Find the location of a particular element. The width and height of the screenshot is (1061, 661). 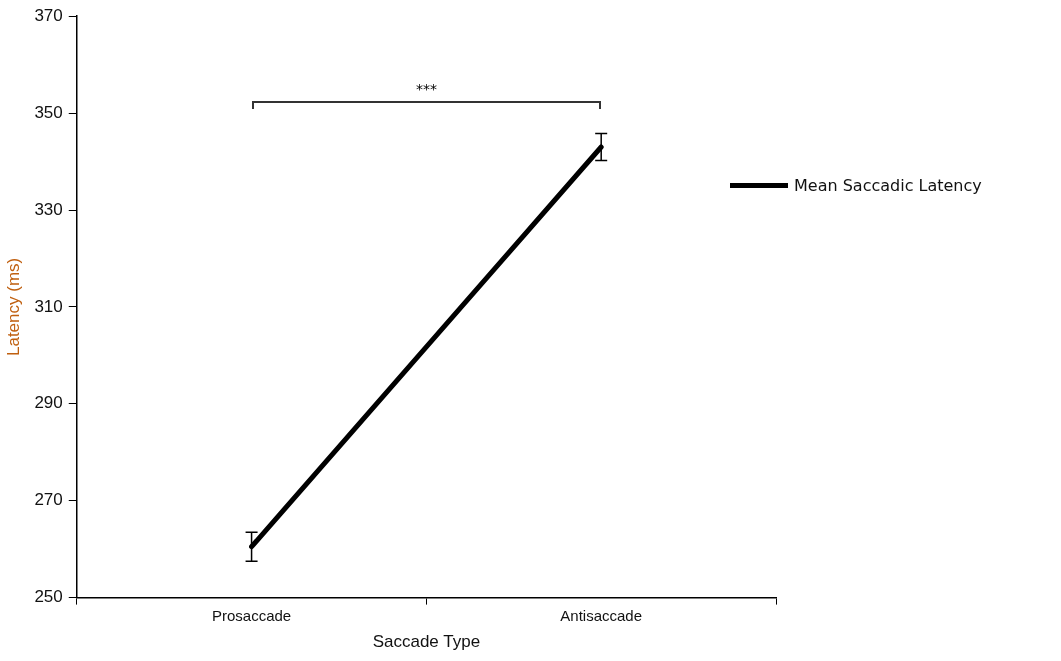

y-tick-label: 250 is located at coordinates (48, 597).